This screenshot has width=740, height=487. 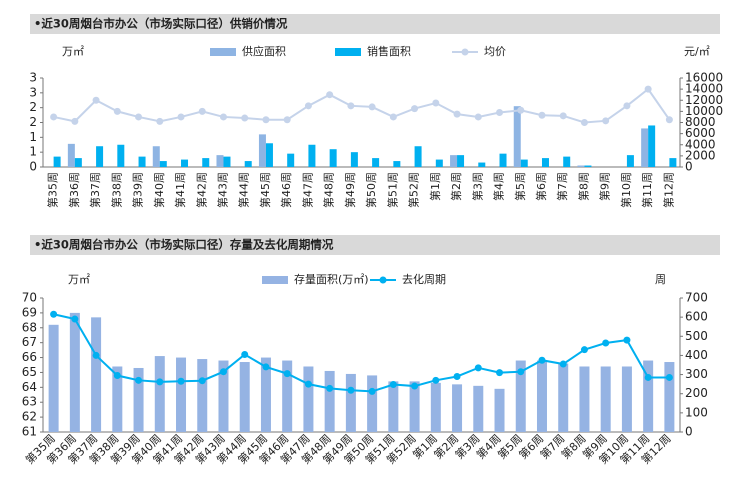 I want to click on y2-tick-label: 600, so click(x=696, y=317).